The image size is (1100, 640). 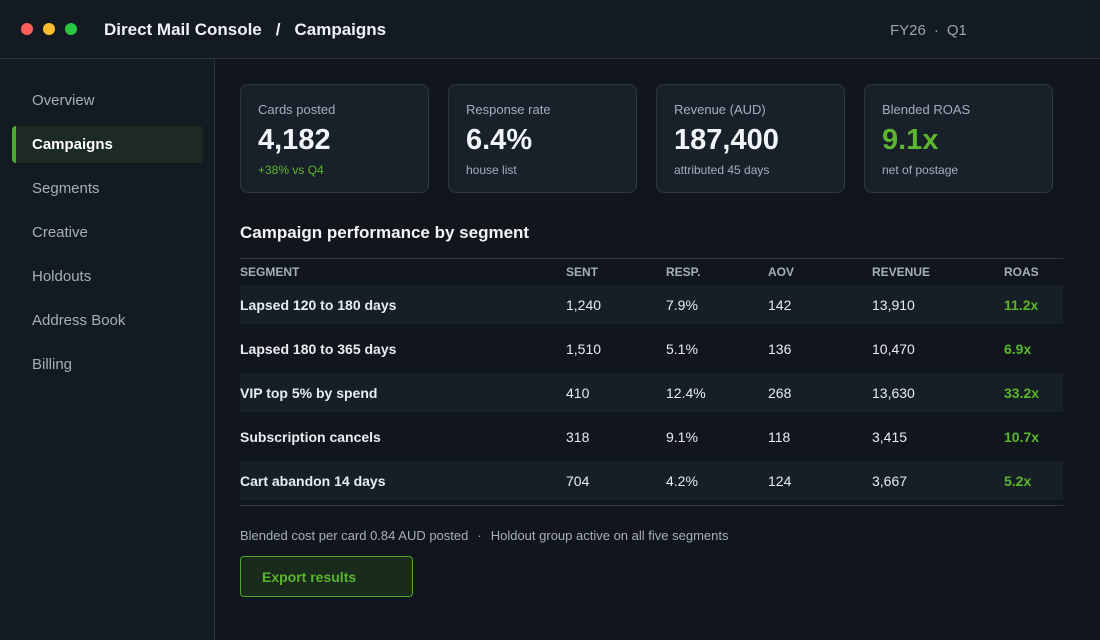 What do you see at coordinates (578, 480) in the screenshot?
I see `sent-count: 704` at bounding box center [578, 480].